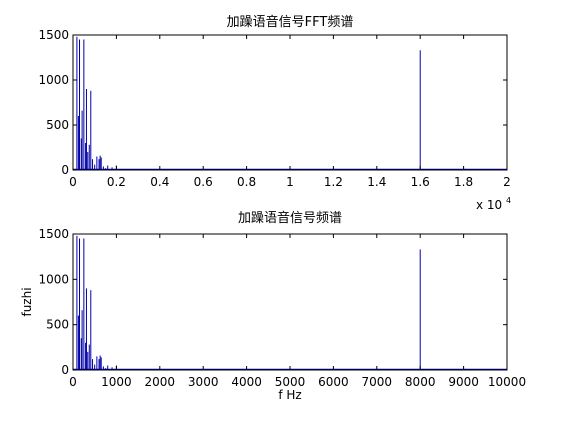  Describe the element at coordinates (508, 200) in the screenshot. I see `x-scale-exponent: 4` at that location.